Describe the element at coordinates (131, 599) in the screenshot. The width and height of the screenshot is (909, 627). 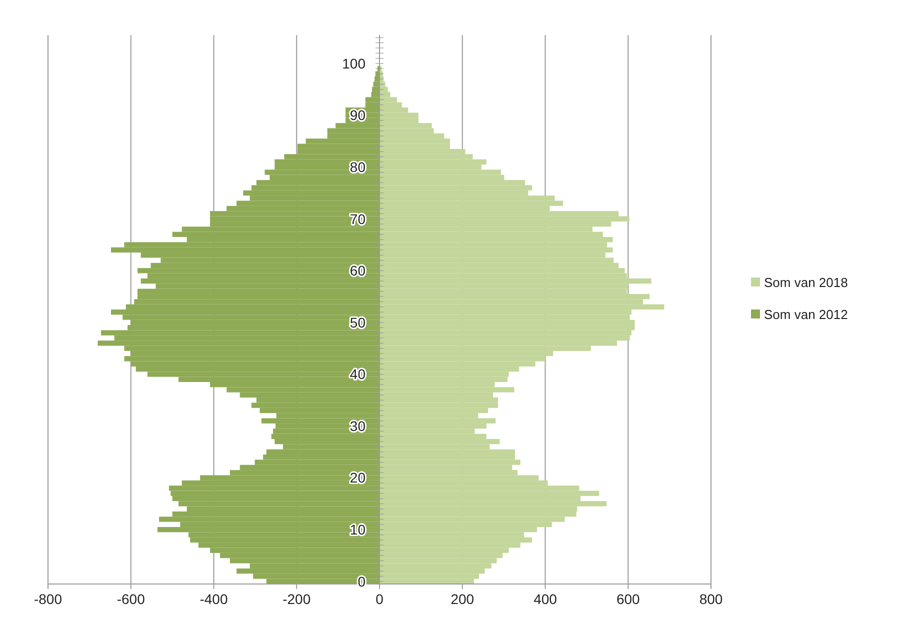
I see `x-tick-label: -600` at that location.